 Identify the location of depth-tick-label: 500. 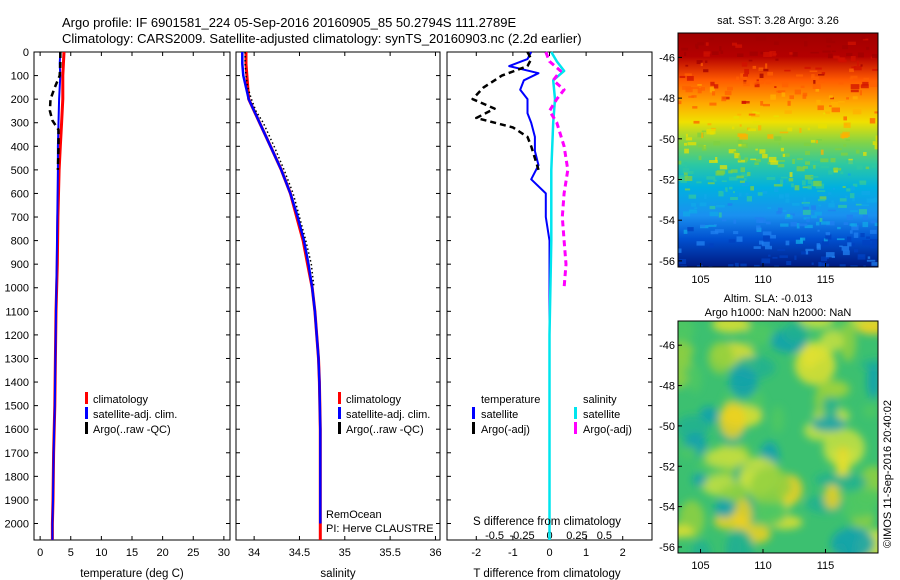
(20, 171).